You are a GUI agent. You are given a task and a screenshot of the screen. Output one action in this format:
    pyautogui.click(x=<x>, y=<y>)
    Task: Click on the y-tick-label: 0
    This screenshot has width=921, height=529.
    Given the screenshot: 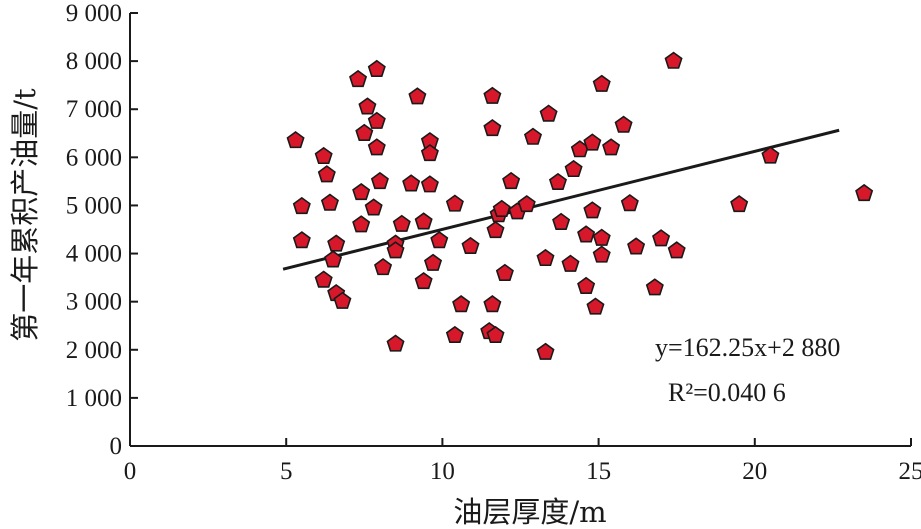 What is the action you would take?
    pyautogui.click(x=116, y=446)
    